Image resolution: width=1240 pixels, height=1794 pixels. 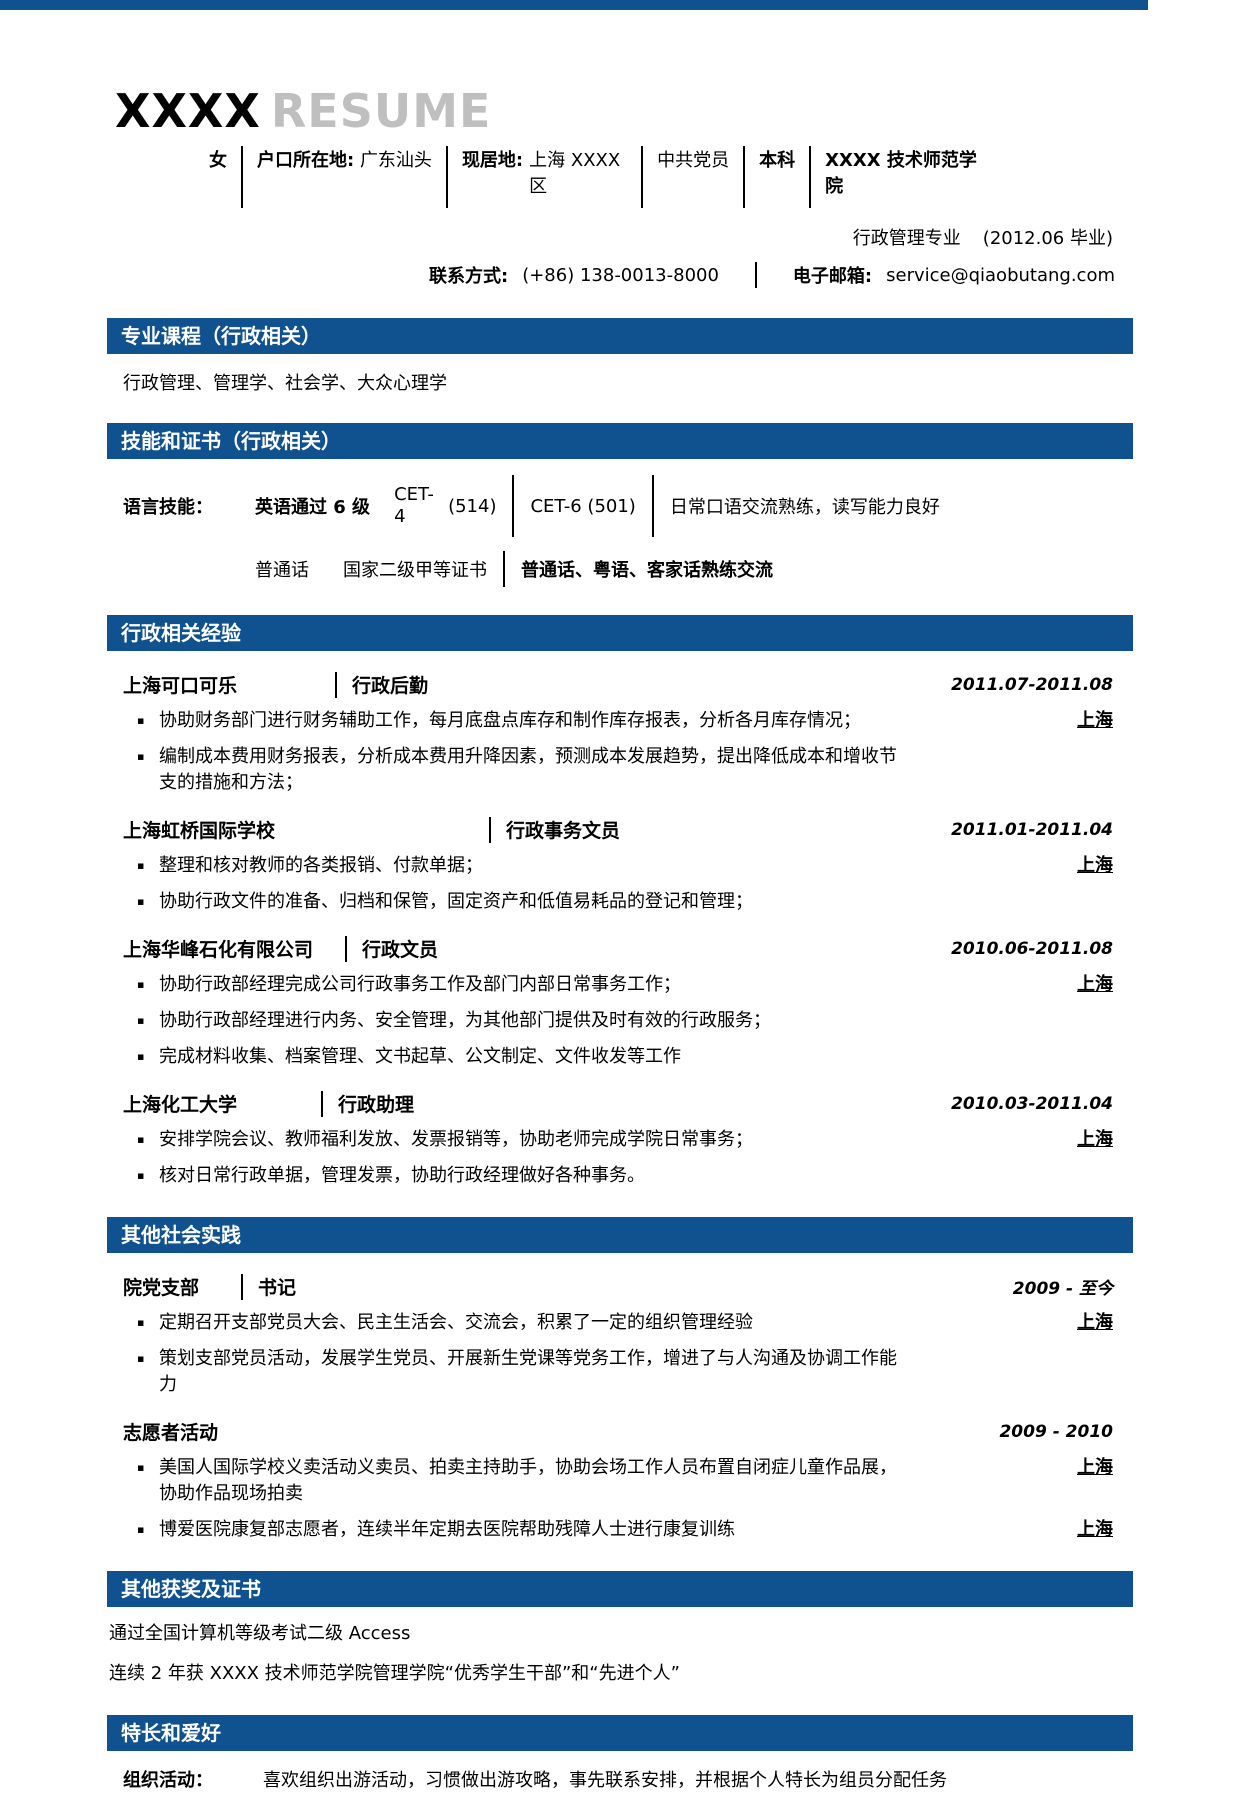 I want to click on skill-english: 英语通过 6 级, so click(x=313, y=507).